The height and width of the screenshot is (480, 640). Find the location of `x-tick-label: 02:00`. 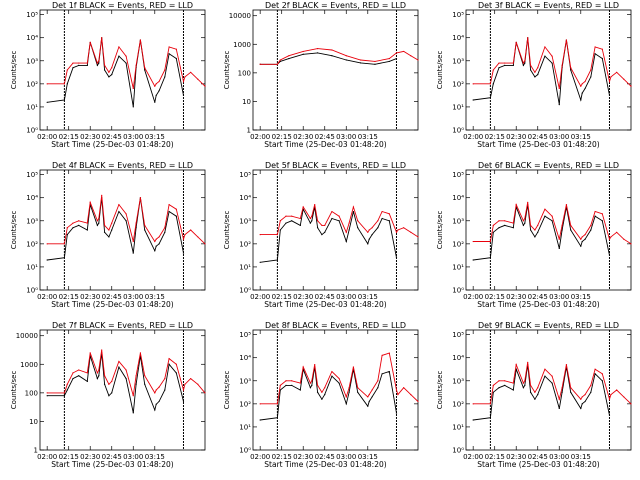

x-tick-label: 02:00 is located at coordinates (473, 297).